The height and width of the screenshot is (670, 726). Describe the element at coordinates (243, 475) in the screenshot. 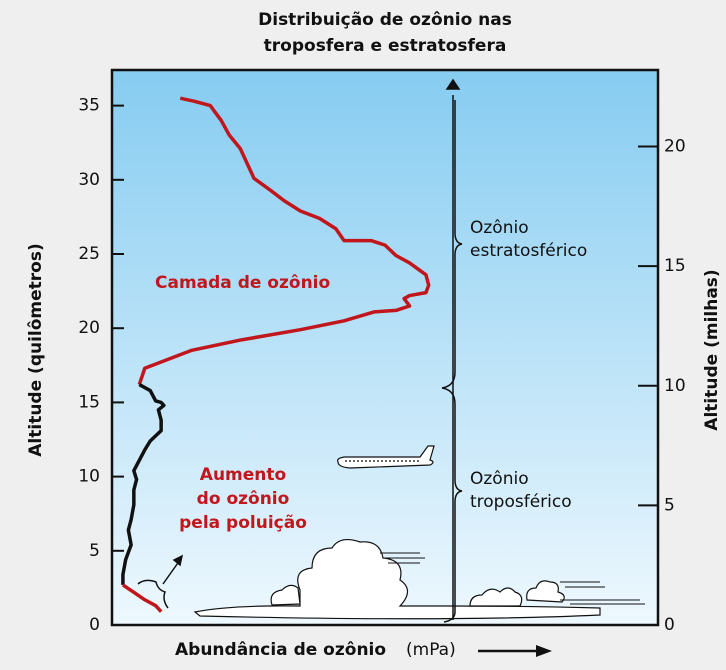

I see `annotation: Aumento` at that location.